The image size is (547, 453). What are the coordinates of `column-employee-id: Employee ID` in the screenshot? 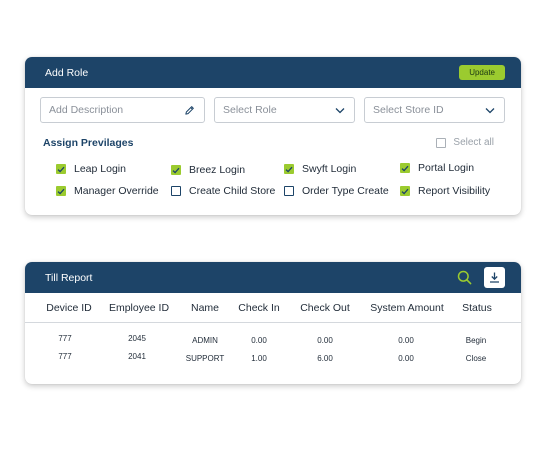 It's located at (139, 308).